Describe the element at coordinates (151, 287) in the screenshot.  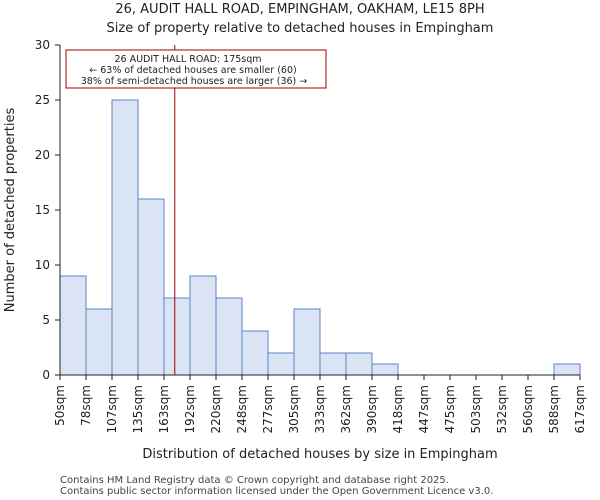
I see `histogram-bar-135sqm` at that location.